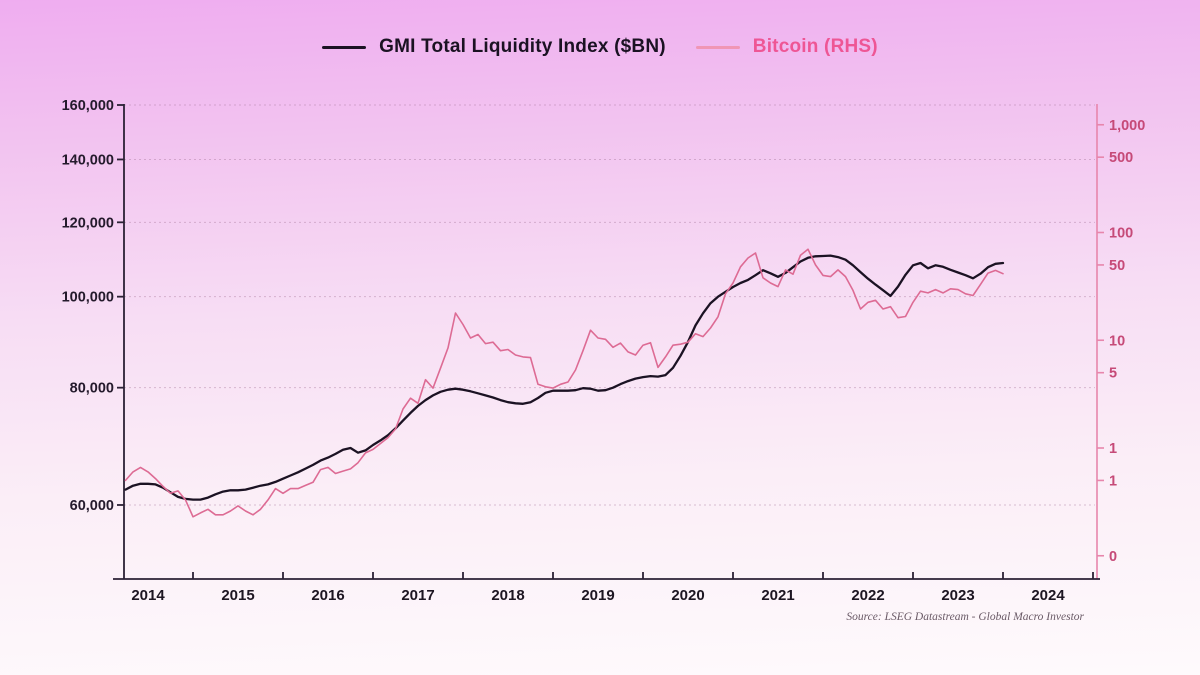  What do you see at coordinates (344, 47) in the screenshot?
I see `gmi-line-swatch` at bounding box center [344, 47].